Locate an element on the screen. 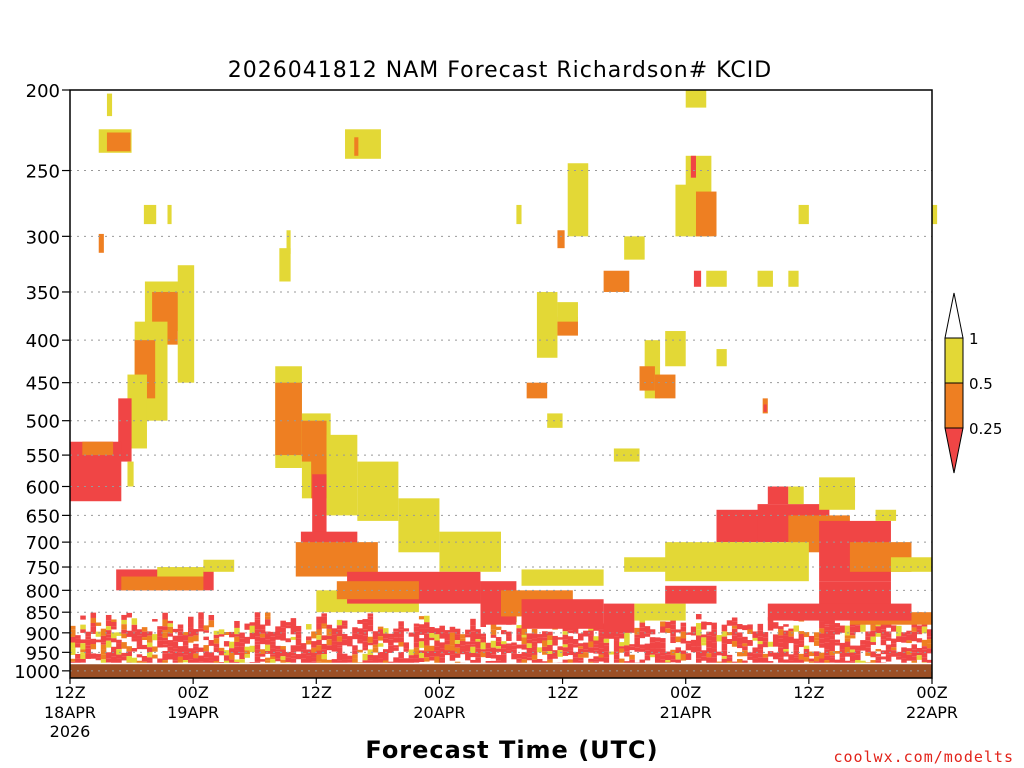  y-tick-label: 950 is located at coordinates (43, 653).